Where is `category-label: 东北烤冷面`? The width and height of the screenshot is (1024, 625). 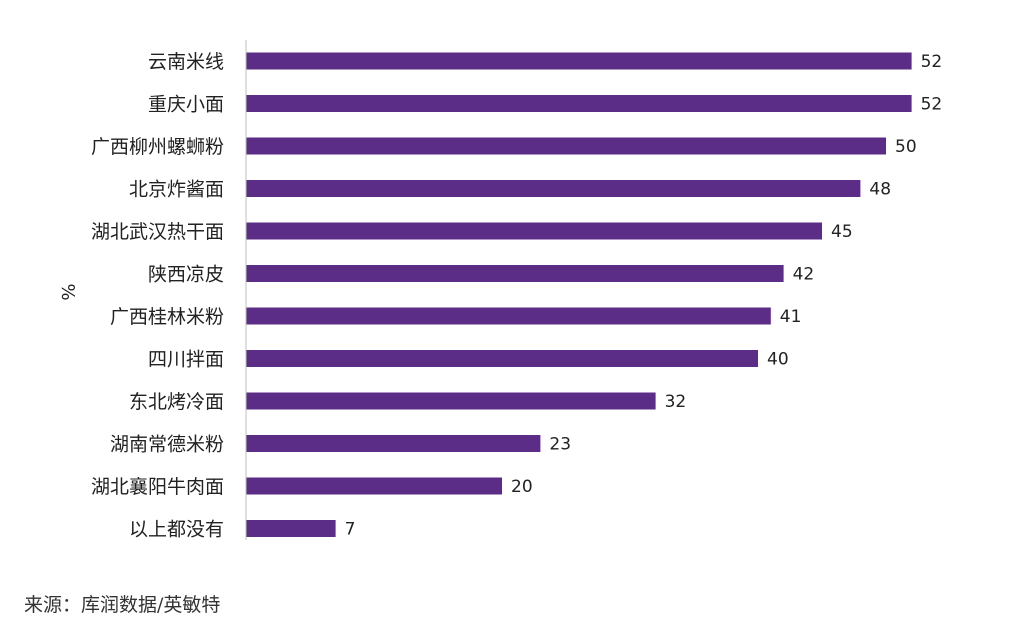 category-label: 东北烤冷面 is located at coordinates (176, 402).